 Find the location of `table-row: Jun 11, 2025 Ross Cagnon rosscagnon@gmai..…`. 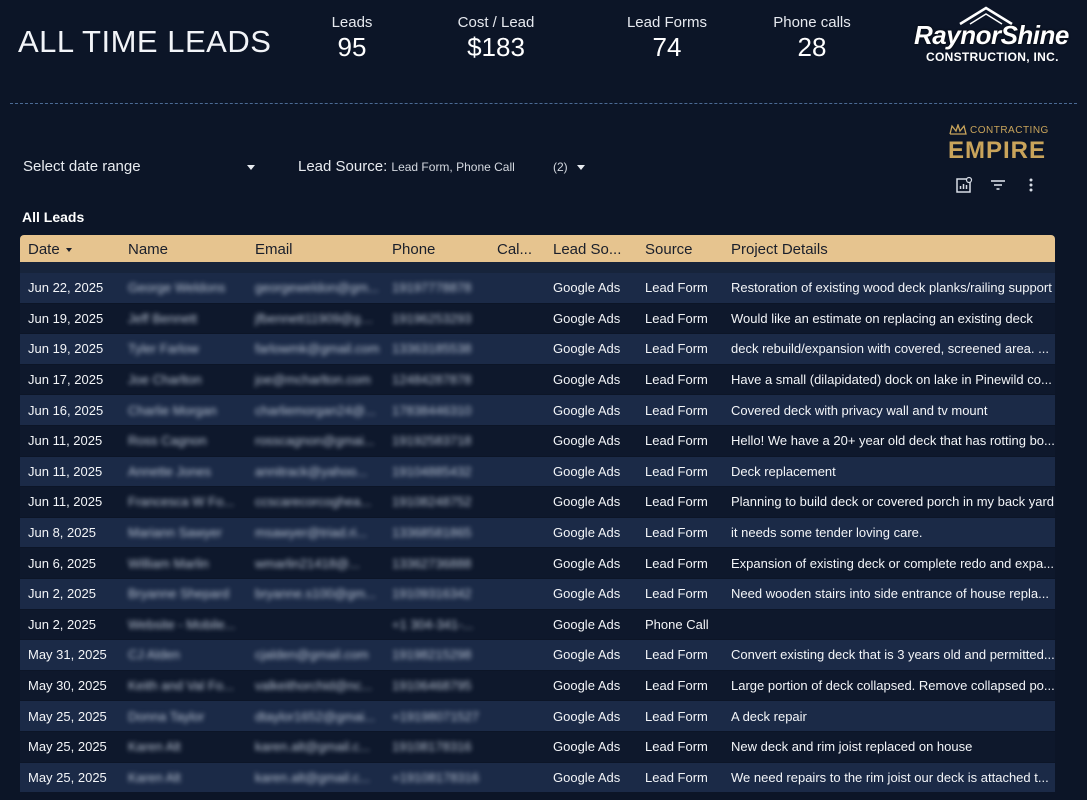

table-row: Jun 11, 2025 Ross Cagnon rosscagnon@gmai..… is located at coordinates (537, 441).